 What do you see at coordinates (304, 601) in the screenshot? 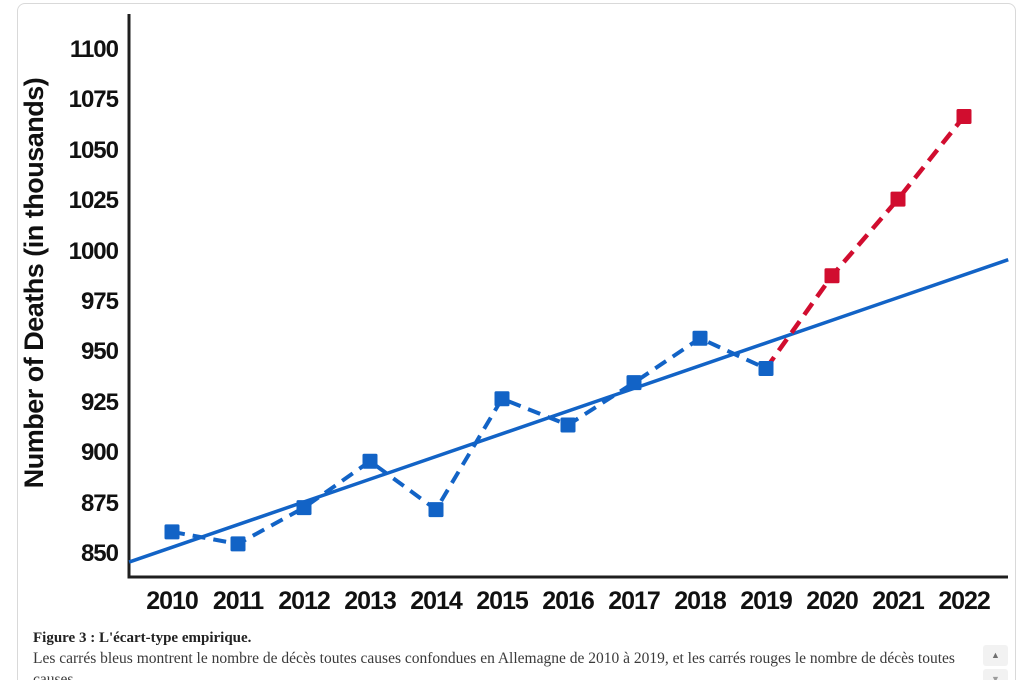
I see `x-tick-label: 2012` at bounding box center [304, 601].